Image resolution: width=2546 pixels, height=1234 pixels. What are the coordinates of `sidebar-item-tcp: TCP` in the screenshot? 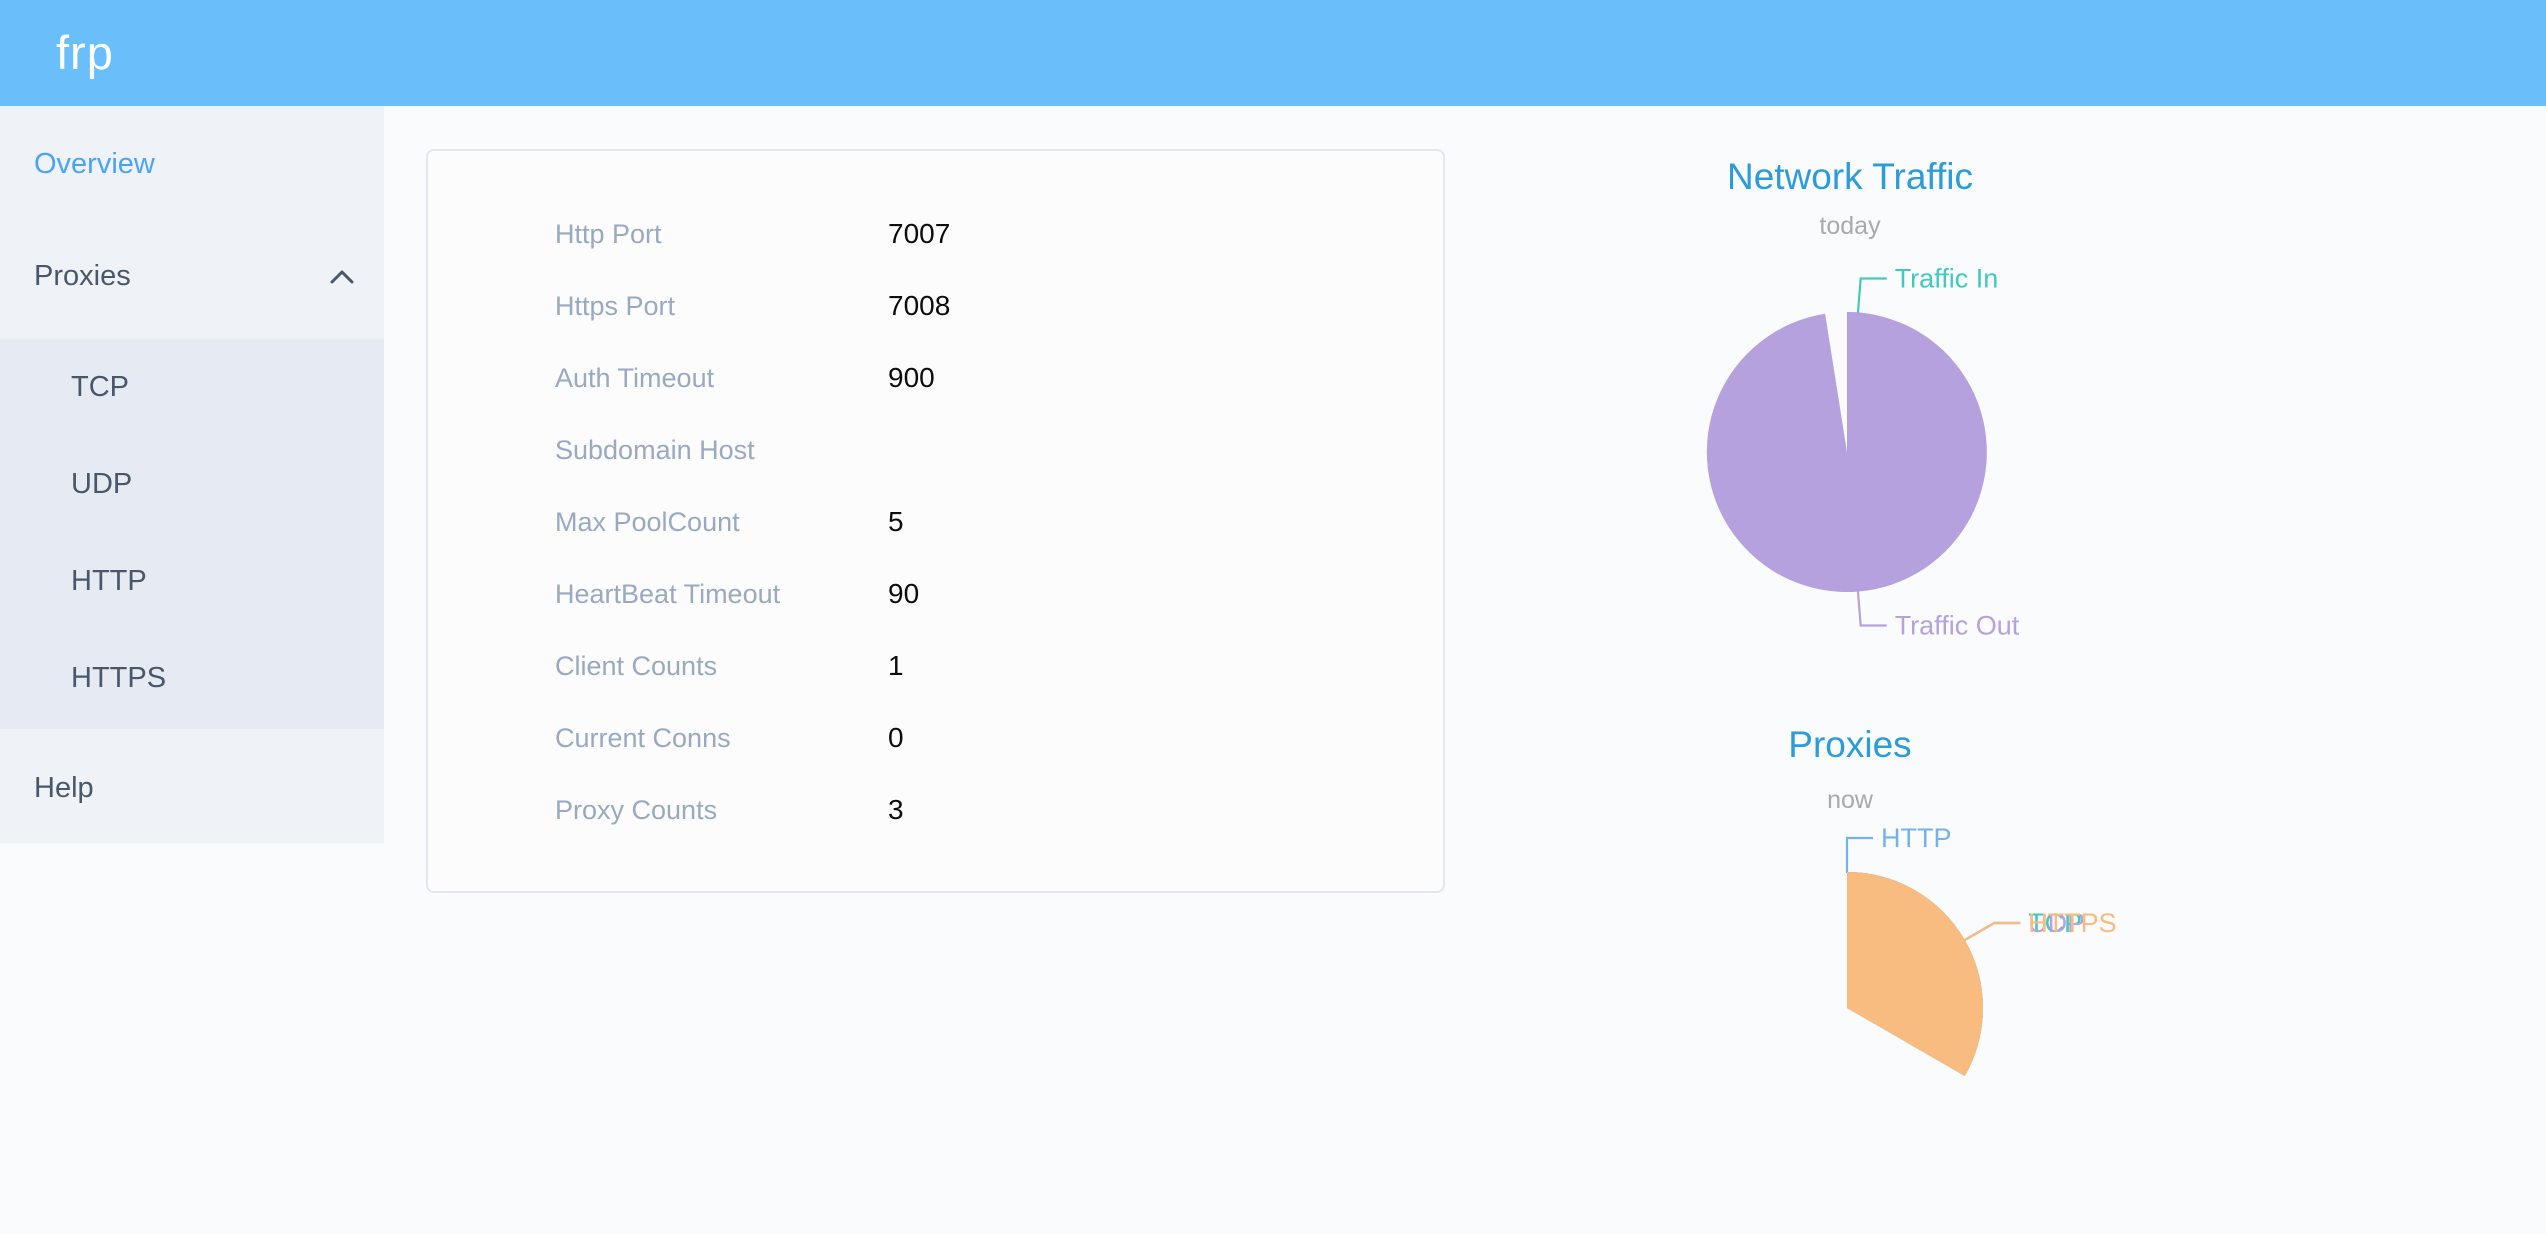 It's located at (100, 387).